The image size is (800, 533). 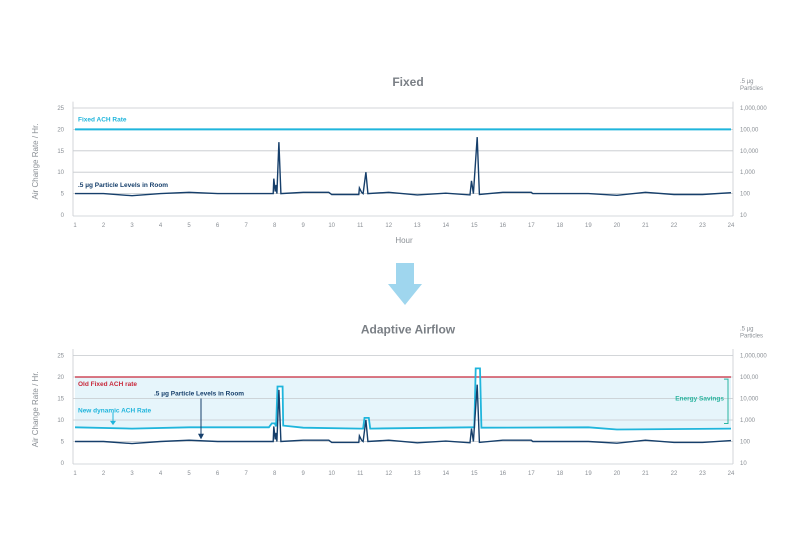 I want to click on energy-savings-area, so click(x=403, y=403).